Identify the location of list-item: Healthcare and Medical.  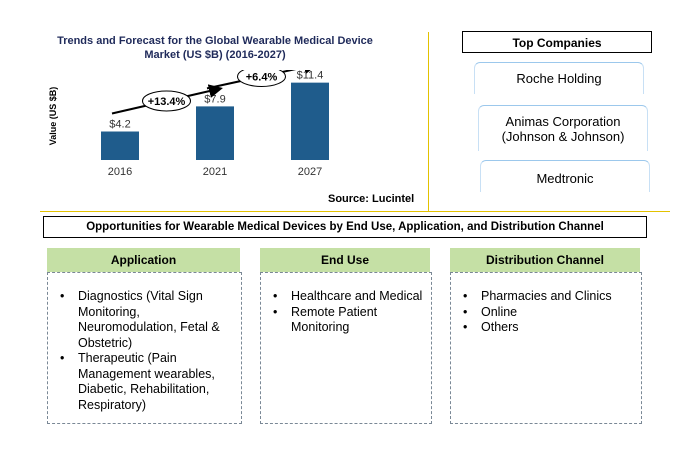
(347, 297).